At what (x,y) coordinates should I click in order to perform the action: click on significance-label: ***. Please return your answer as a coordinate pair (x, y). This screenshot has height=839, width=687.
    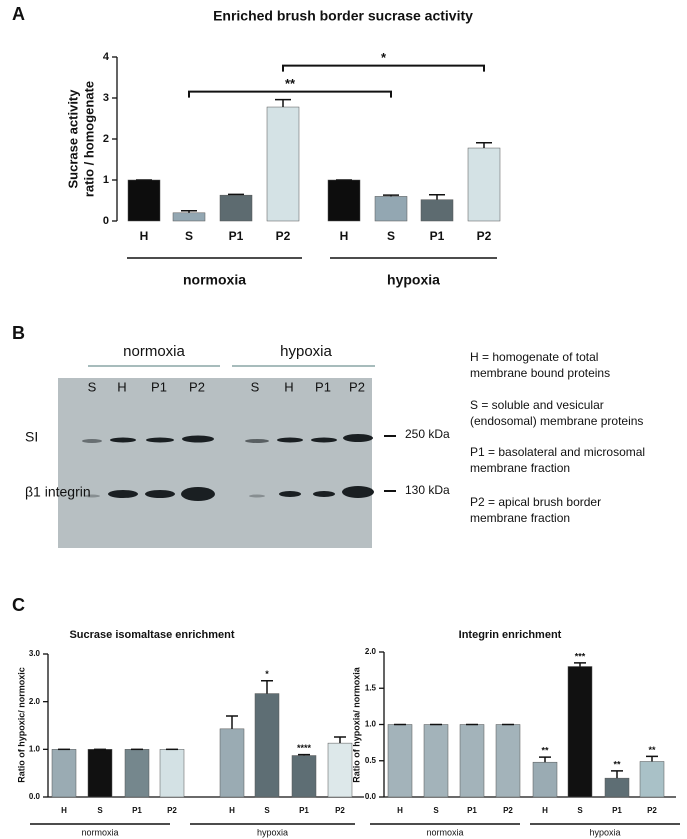
    Looking at the image, I should click on (580, 656).